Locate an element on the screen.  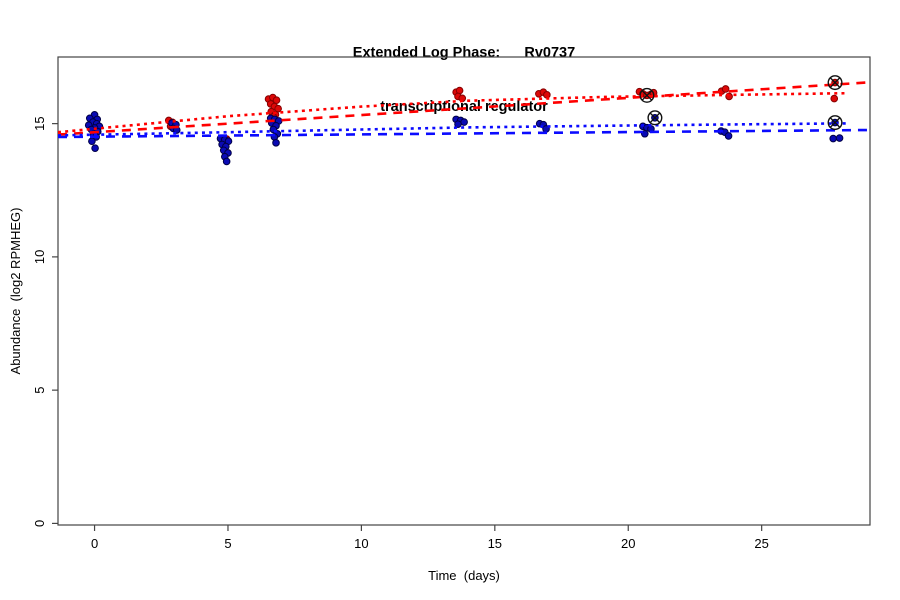
trend-line-blue-dotted is located at coordinates (452, 129).